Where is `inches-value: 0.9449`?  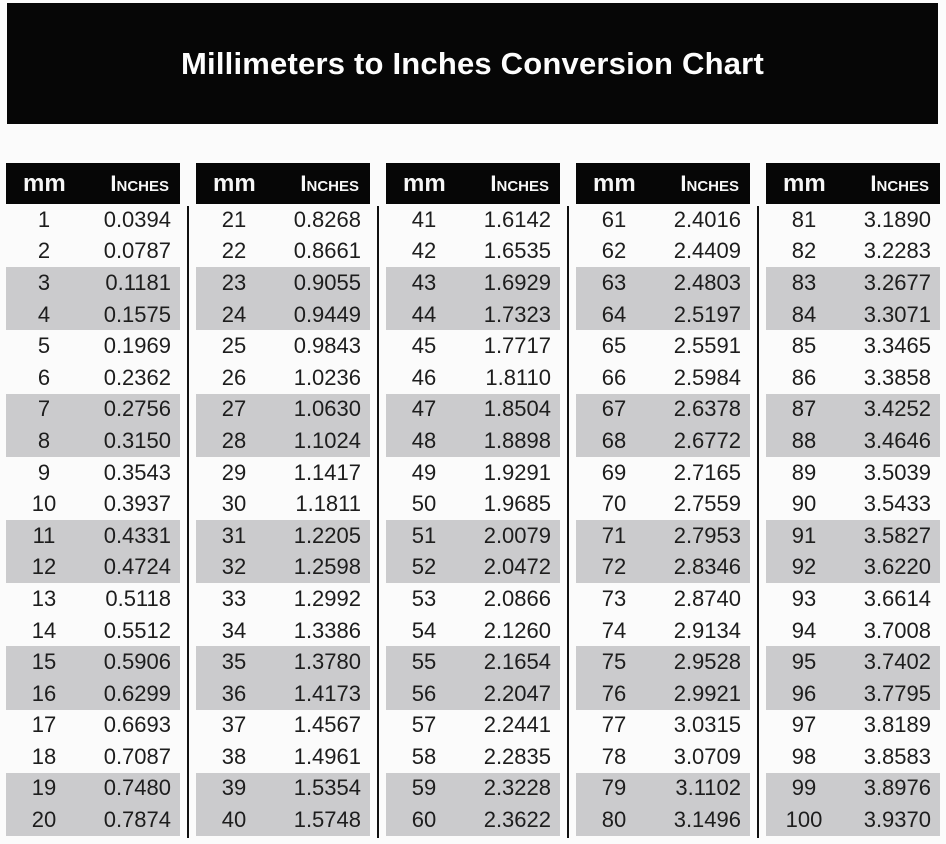 inches-value: 0.9449 is located at coordinates (327, 314).